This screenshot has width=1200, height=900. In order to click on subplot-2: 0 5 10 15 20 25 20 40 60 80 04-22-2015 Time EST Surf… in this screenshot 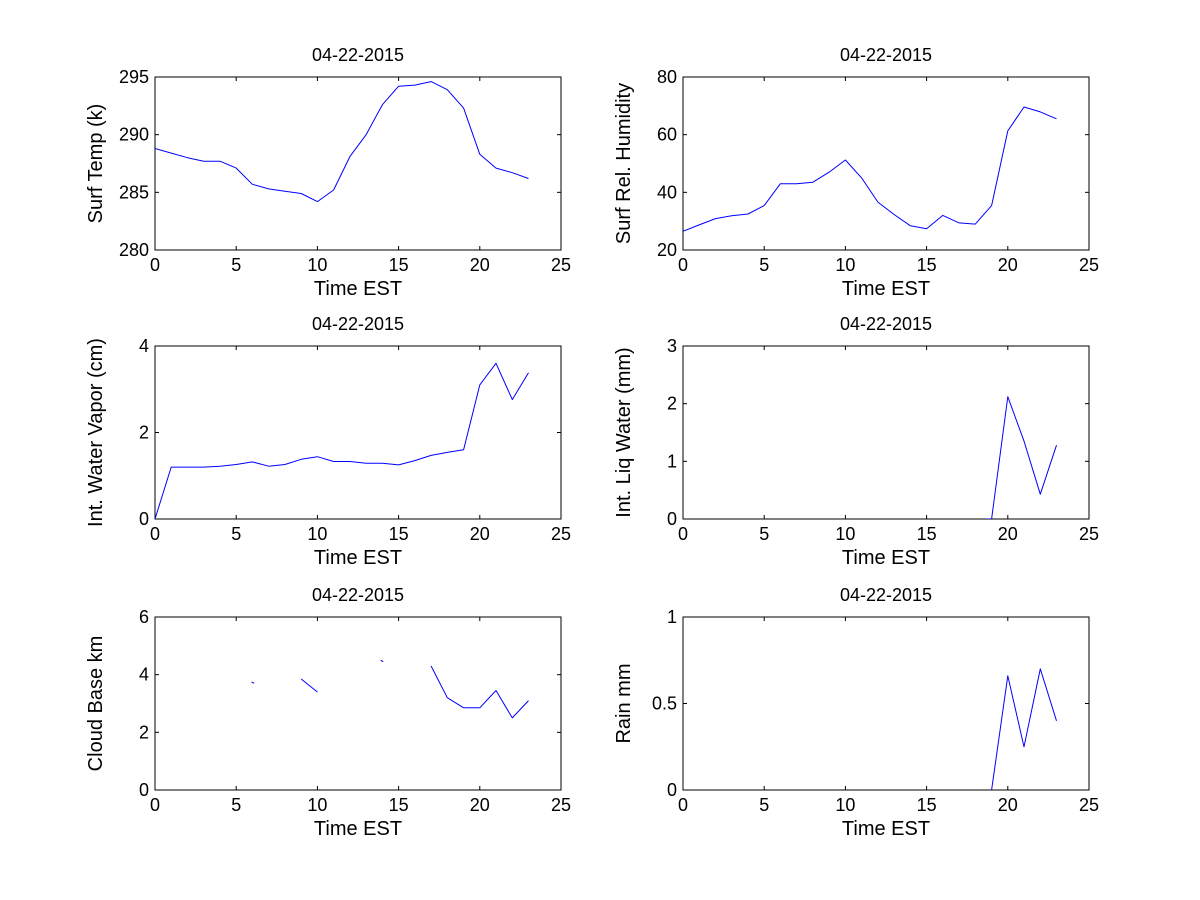, I will do `click(856, 172)`.